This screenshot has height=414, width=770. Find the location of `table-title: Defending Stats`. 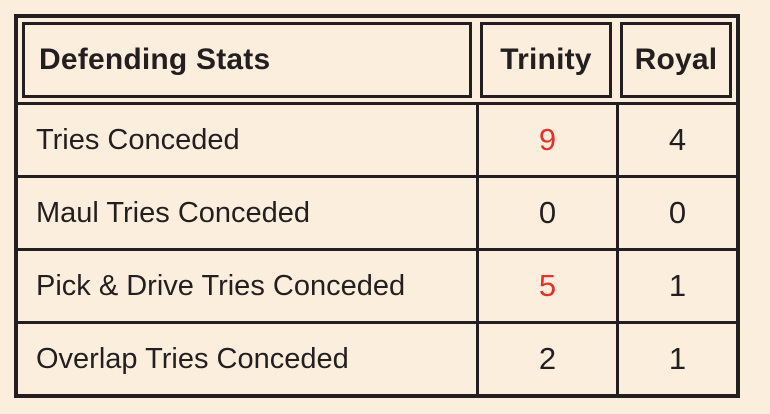

table-title: Defending Stats is located at coordinates (247, 60).